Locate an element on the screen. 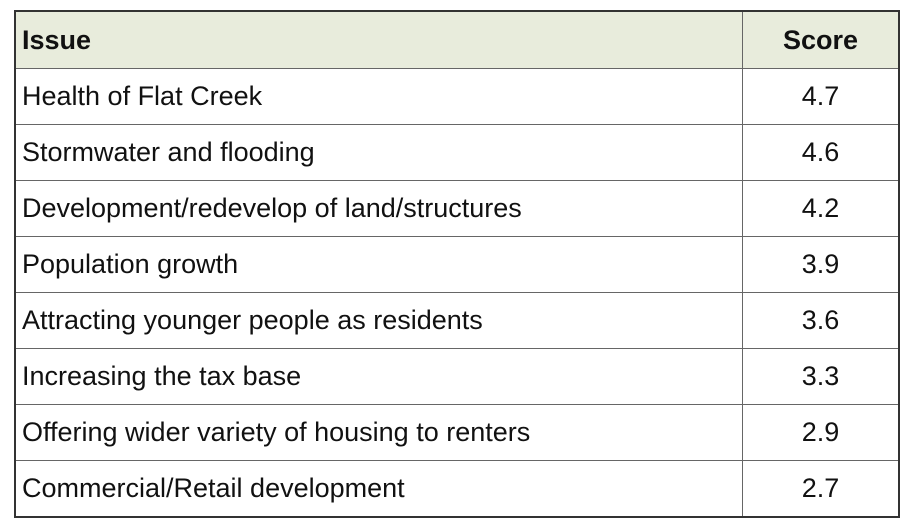  score-cell: 2.7 is located at coordinates (821, 489).